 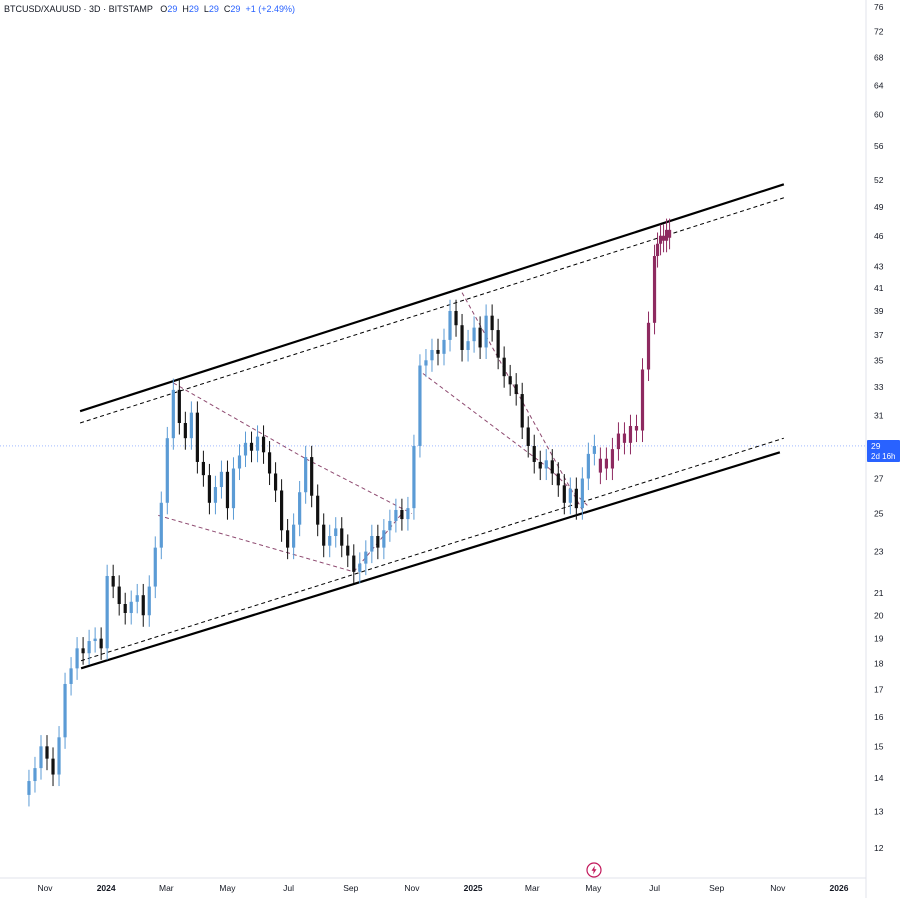 What do you see at coordinates (879, 416) in the screenshot?
I see `price-tick-label: 31` at bounding box center [879, 416].